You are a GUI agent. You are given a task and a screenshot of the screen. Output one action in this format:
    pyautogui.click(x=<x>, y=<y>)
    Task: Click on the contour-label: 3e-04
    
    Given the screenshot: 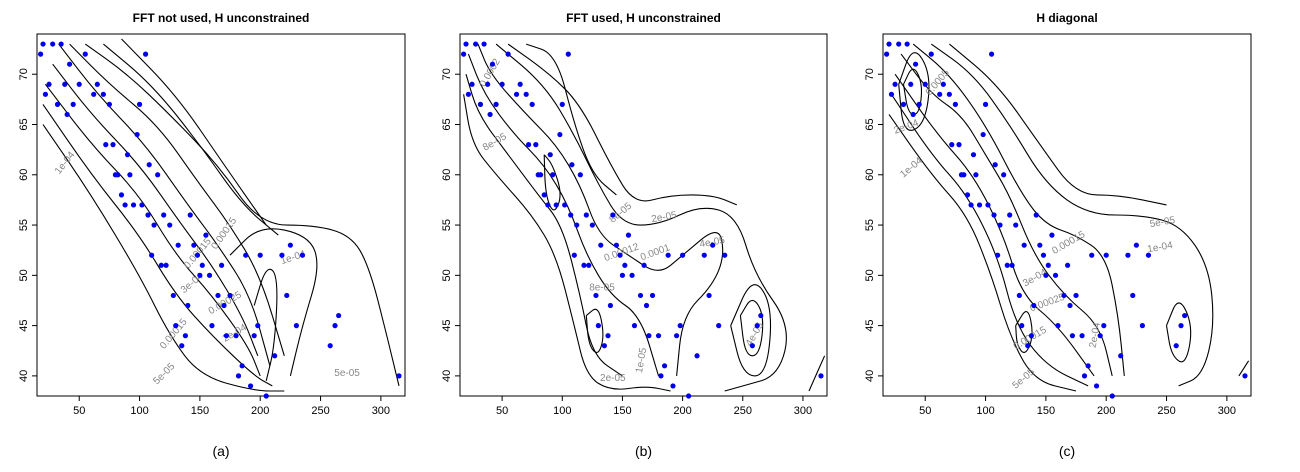 What is the action you would take?
    pyautogui.click(x=1035, y=278)
    